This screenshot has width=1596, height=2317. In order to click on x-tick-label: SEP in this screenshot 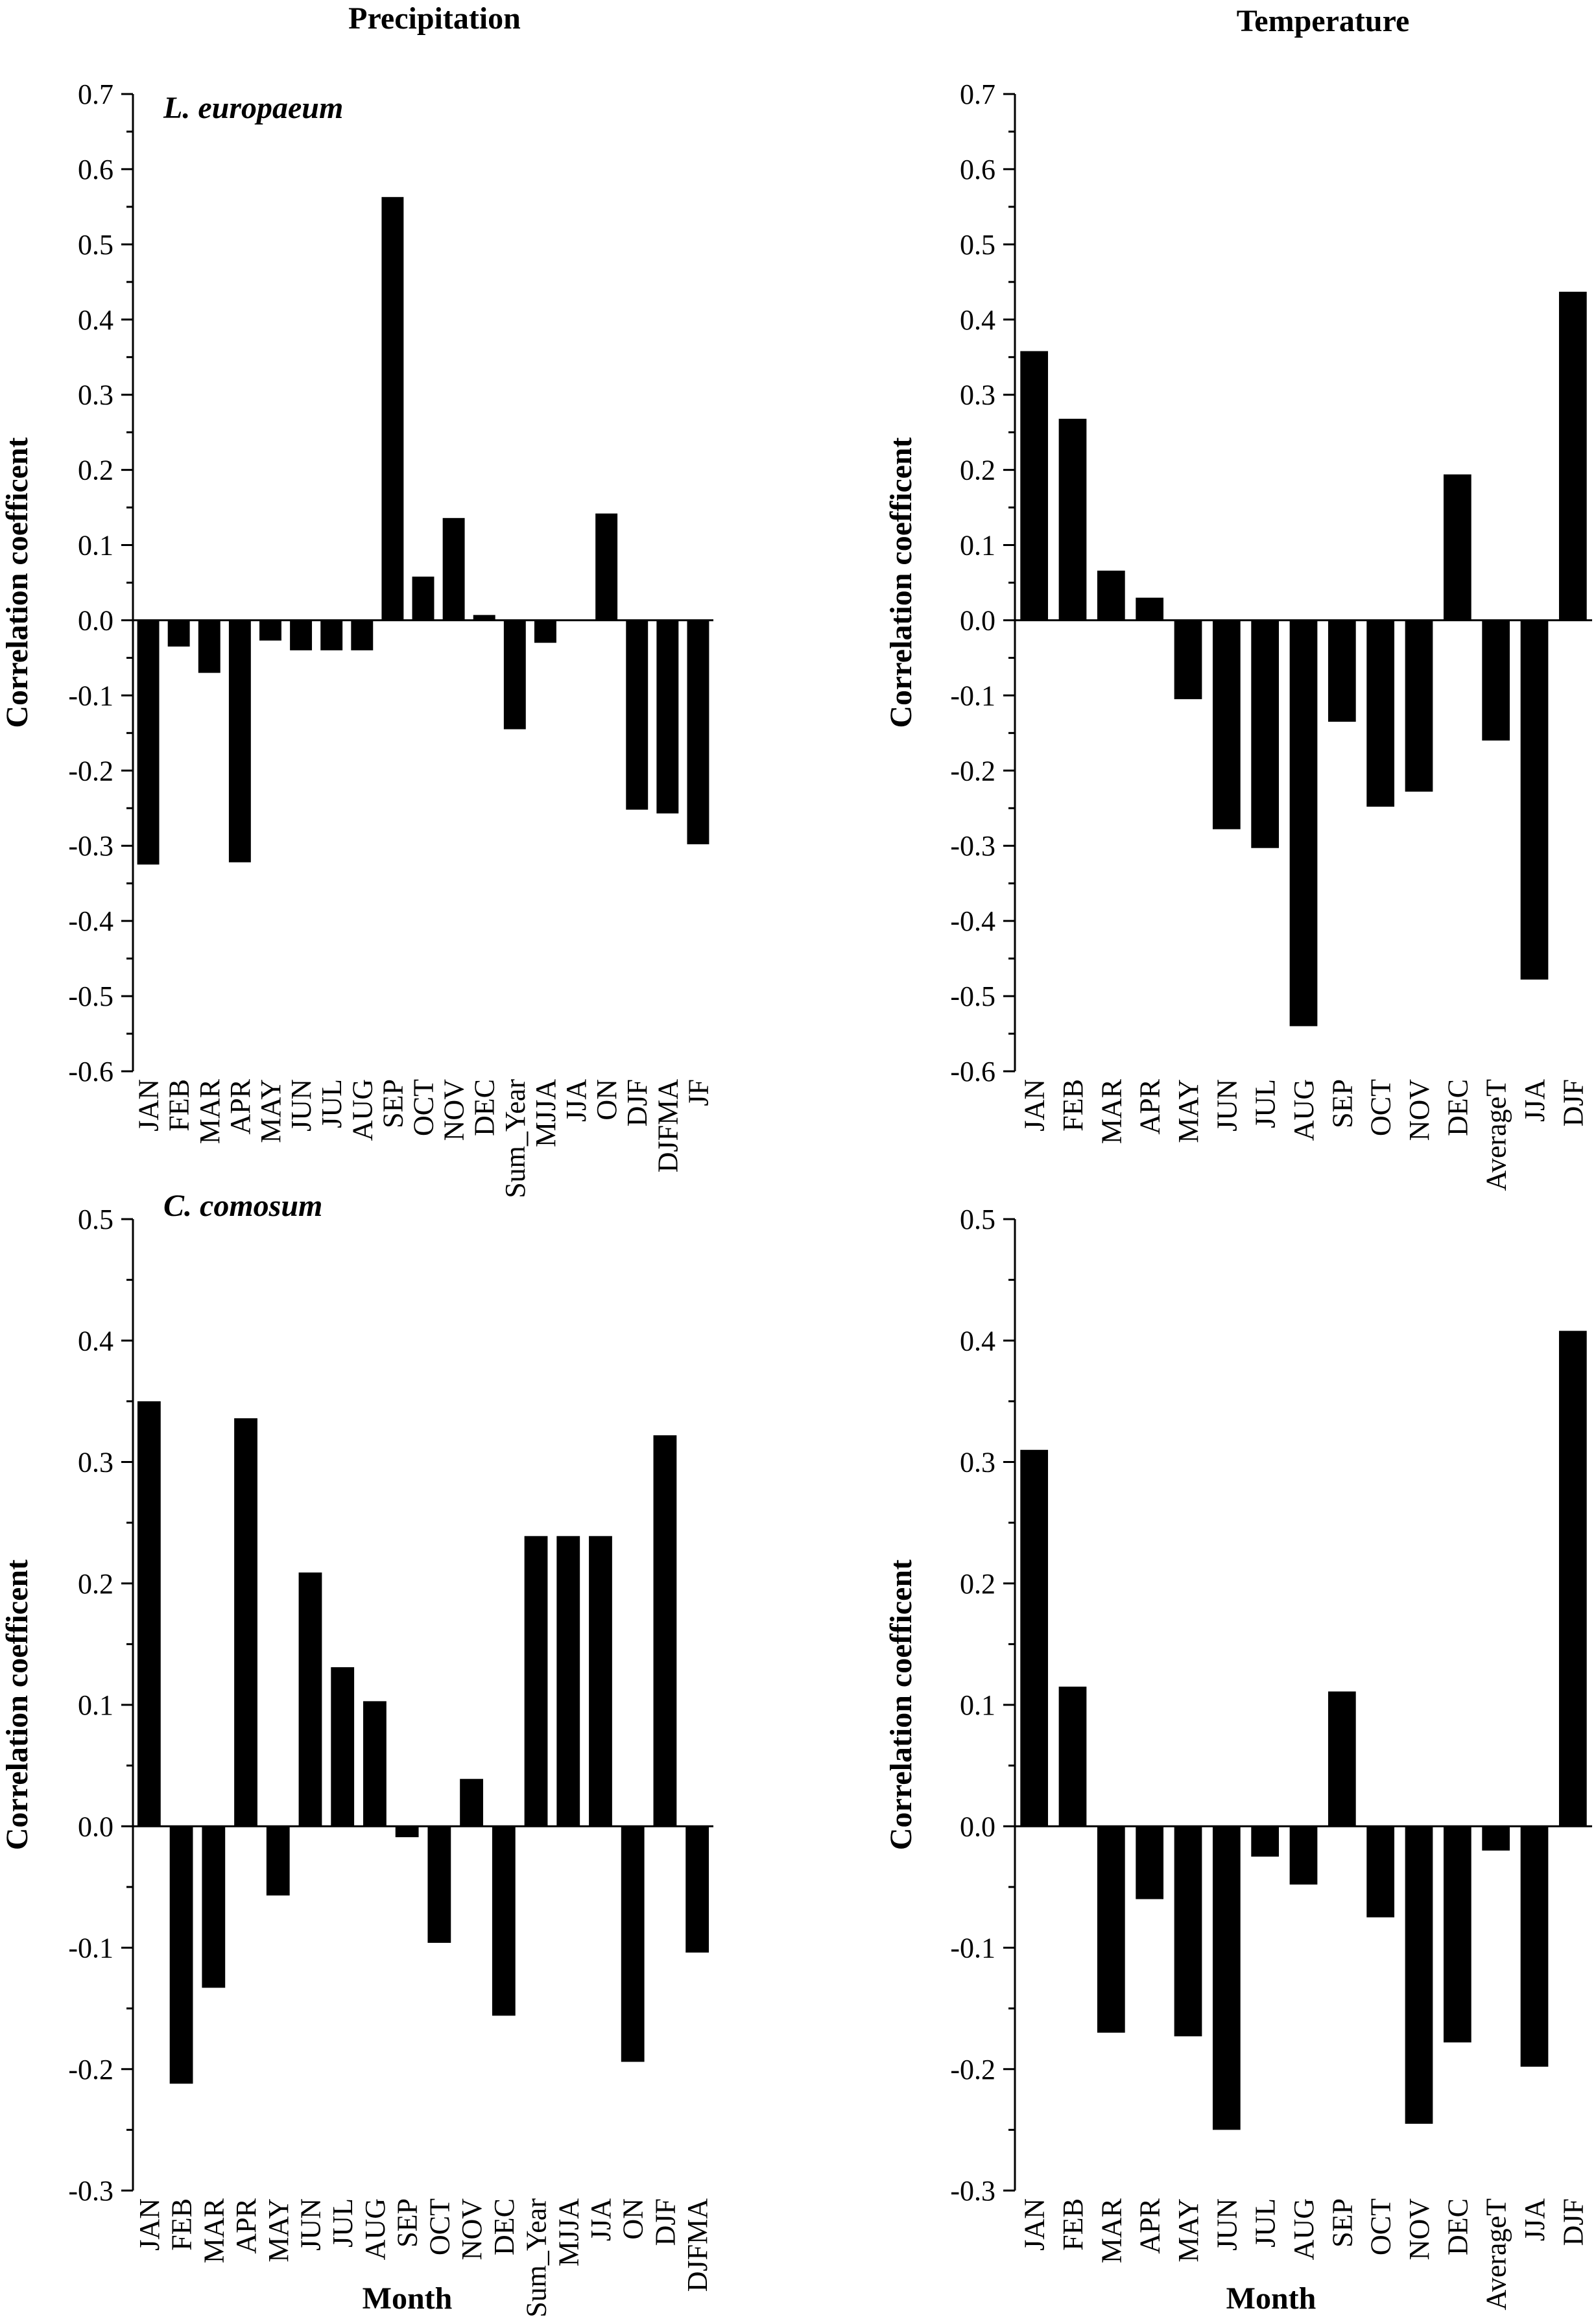, I will do `click(407, 2223)`.